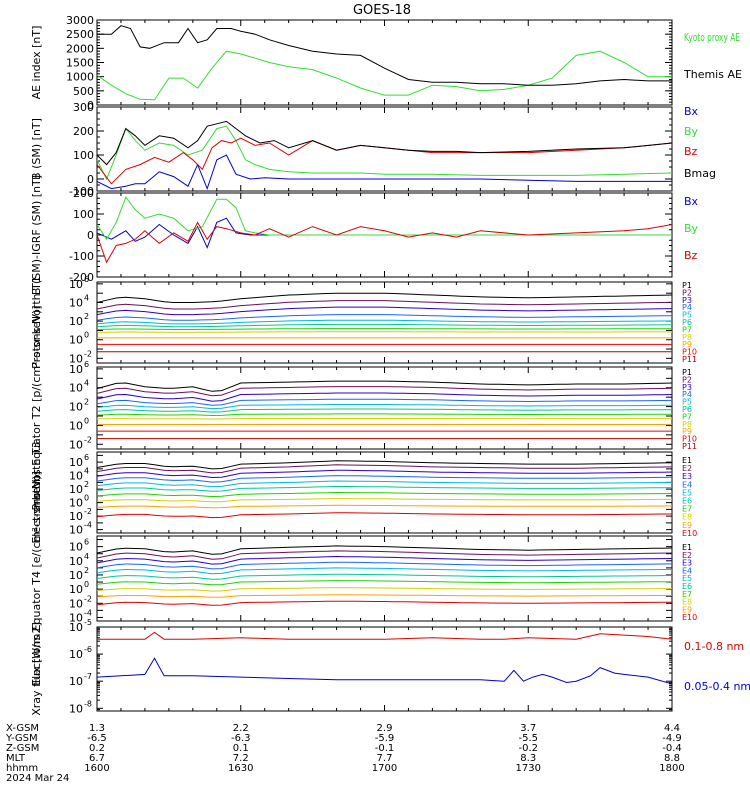  I want to click on y-tick-label: 200, so click(83, 193).